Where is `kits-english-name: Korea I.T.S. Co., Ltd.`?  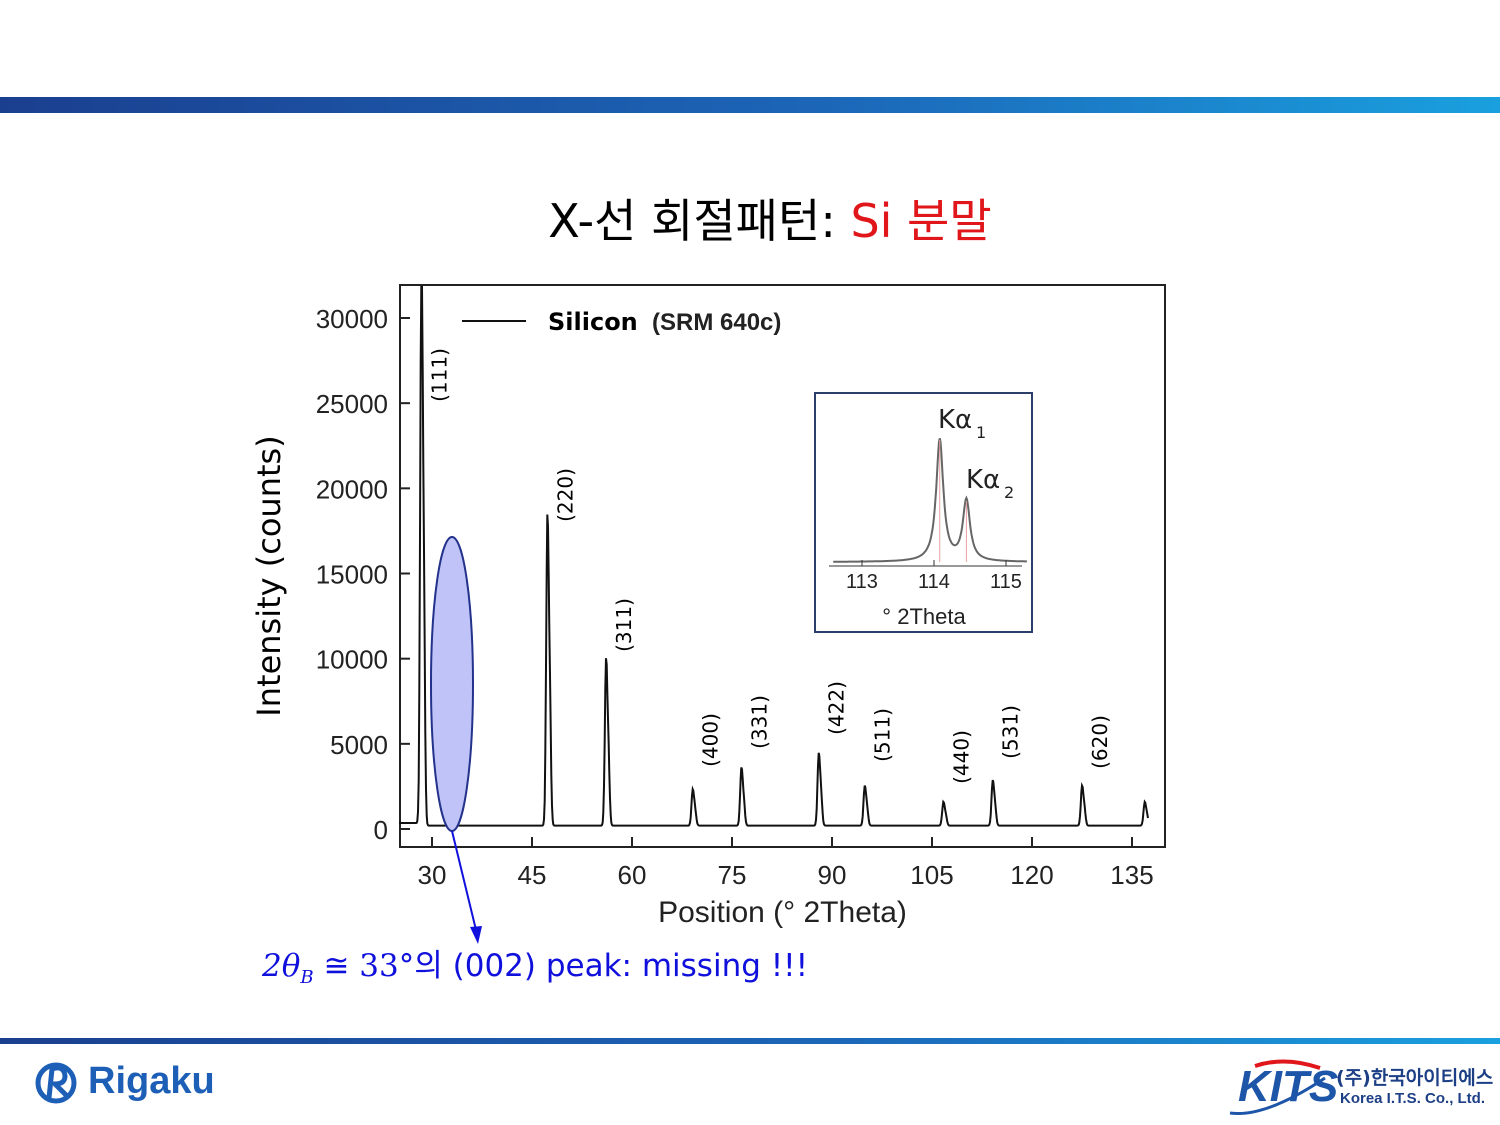
kits-english-name: Korea I.T.S. Co., Ltd. is located at coordinates (1413, 1098).